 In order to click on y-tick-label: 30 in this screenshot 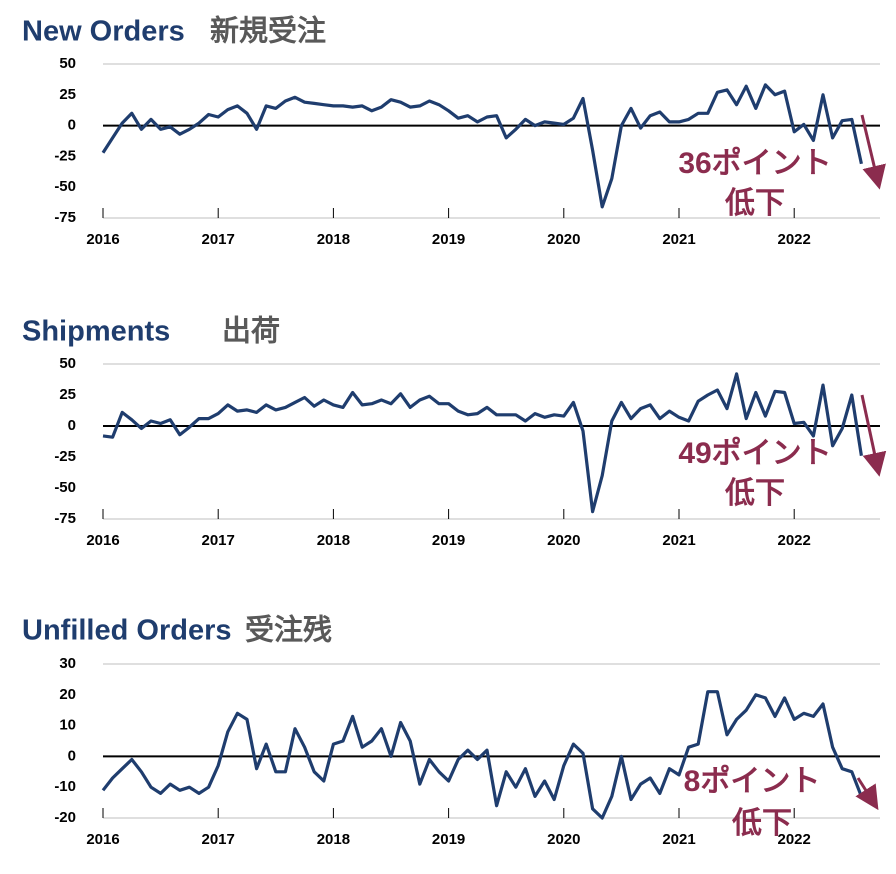, I will do `click(67, 663)`.